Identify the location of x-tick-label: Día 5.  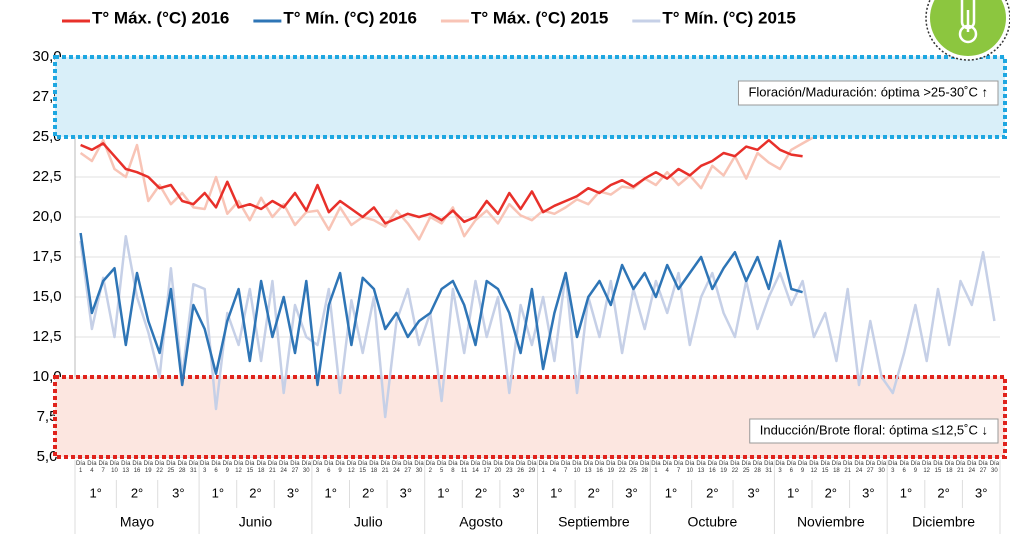
(441, 467).